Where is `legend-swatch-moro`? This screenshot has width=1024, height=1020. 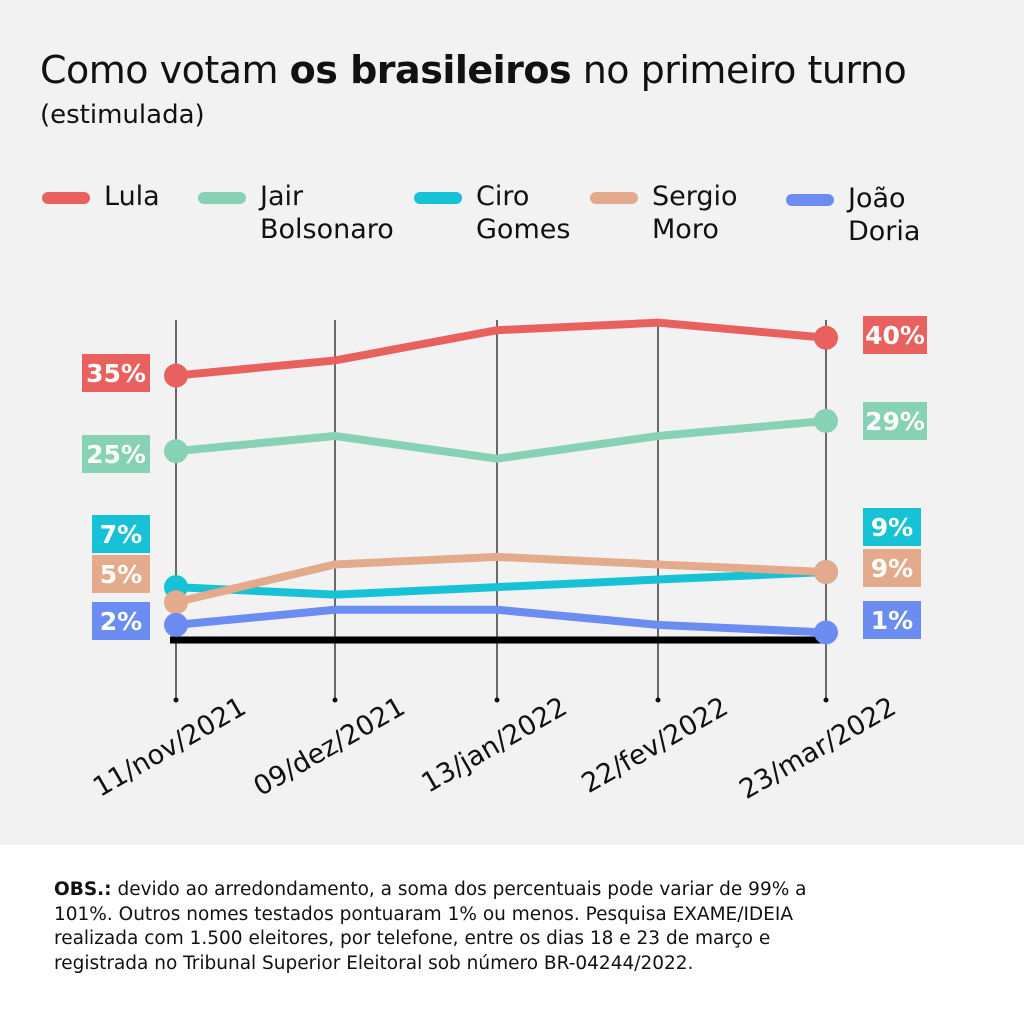
legend-swatch-moro is located at coordinates (614, 198).